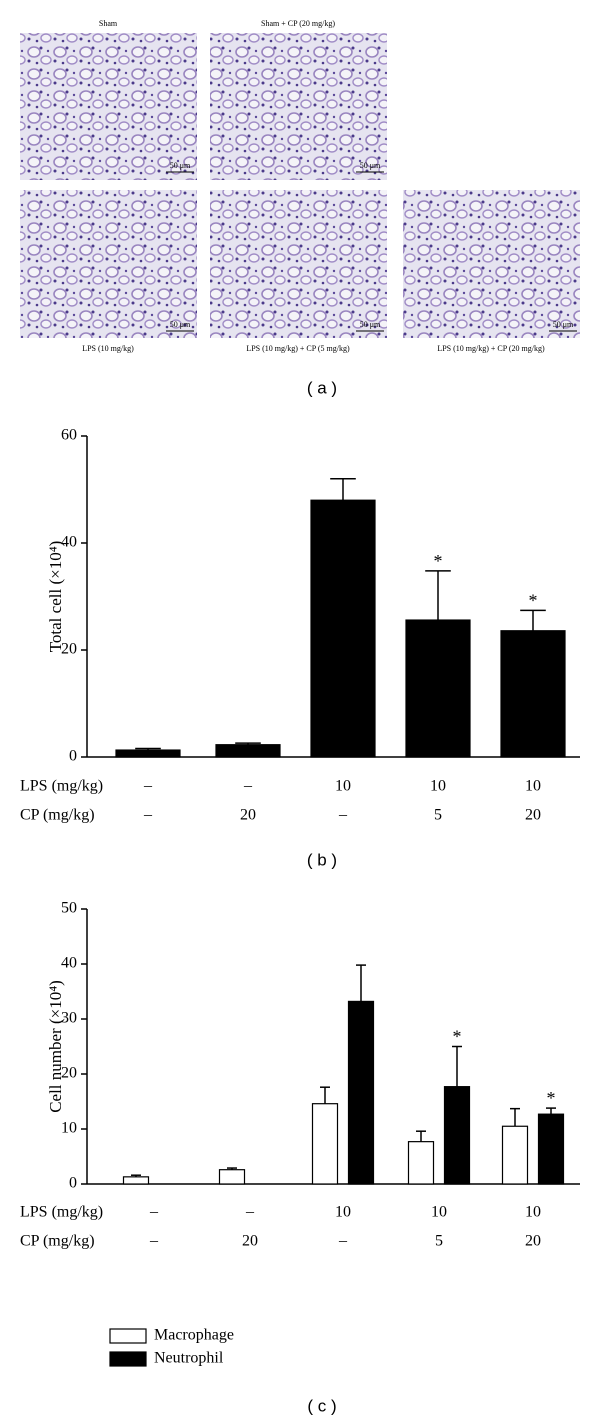  What do you see at coordinates (298, 348) in the screenshot?
I see `image-label: LPS (10 mg/kg) + CP (5 mg/kg)` at bounding box center [298, 348].